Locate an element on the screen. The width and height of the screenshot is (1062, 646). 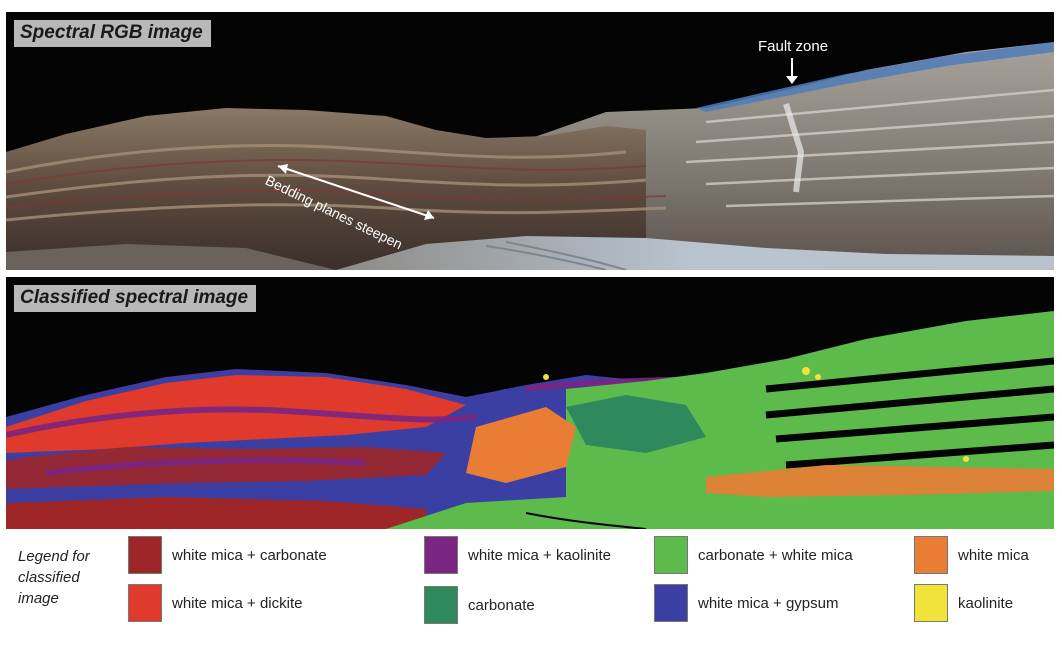
legend-title: Legend for classified image is located at coordinates (54, 577).